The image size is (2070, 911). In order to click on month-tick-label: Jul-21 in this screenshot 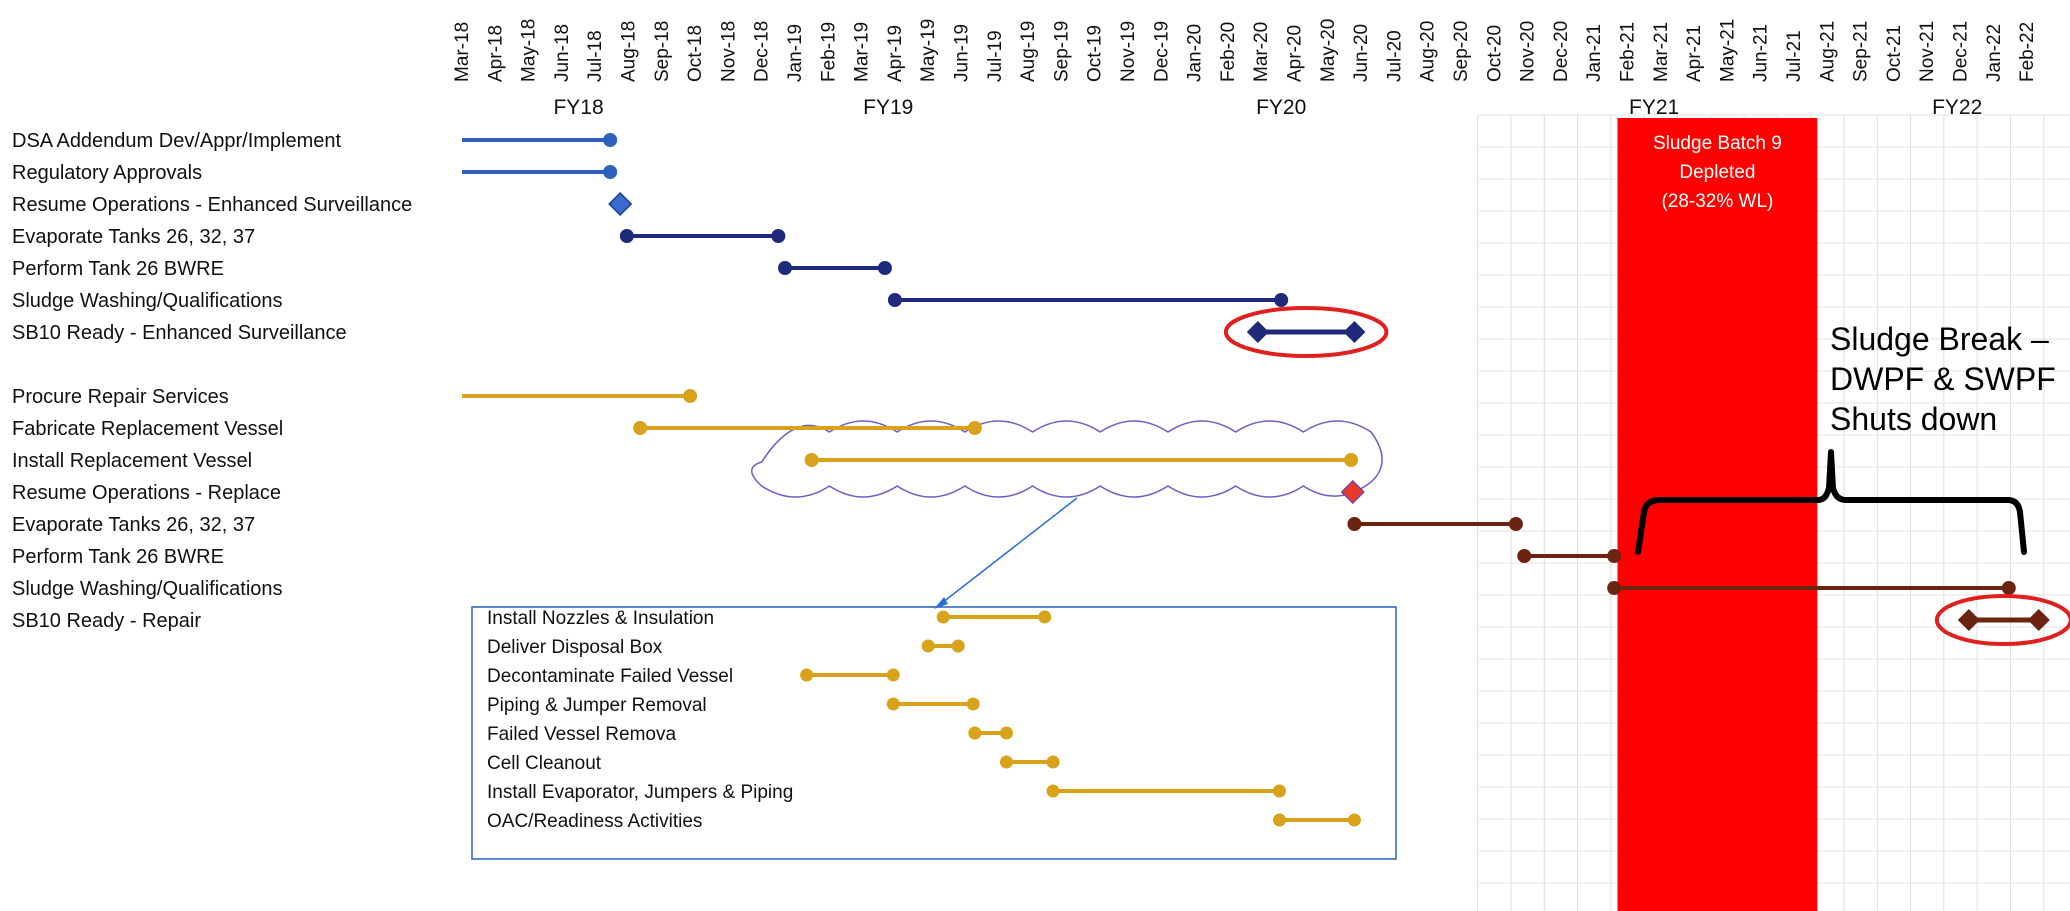, I will do `click(1794, 56)`.